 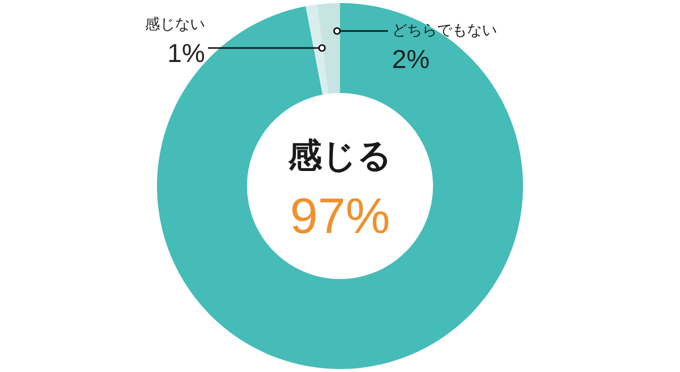 I want to click on data-label: 1%, so click(x=186, y=53).